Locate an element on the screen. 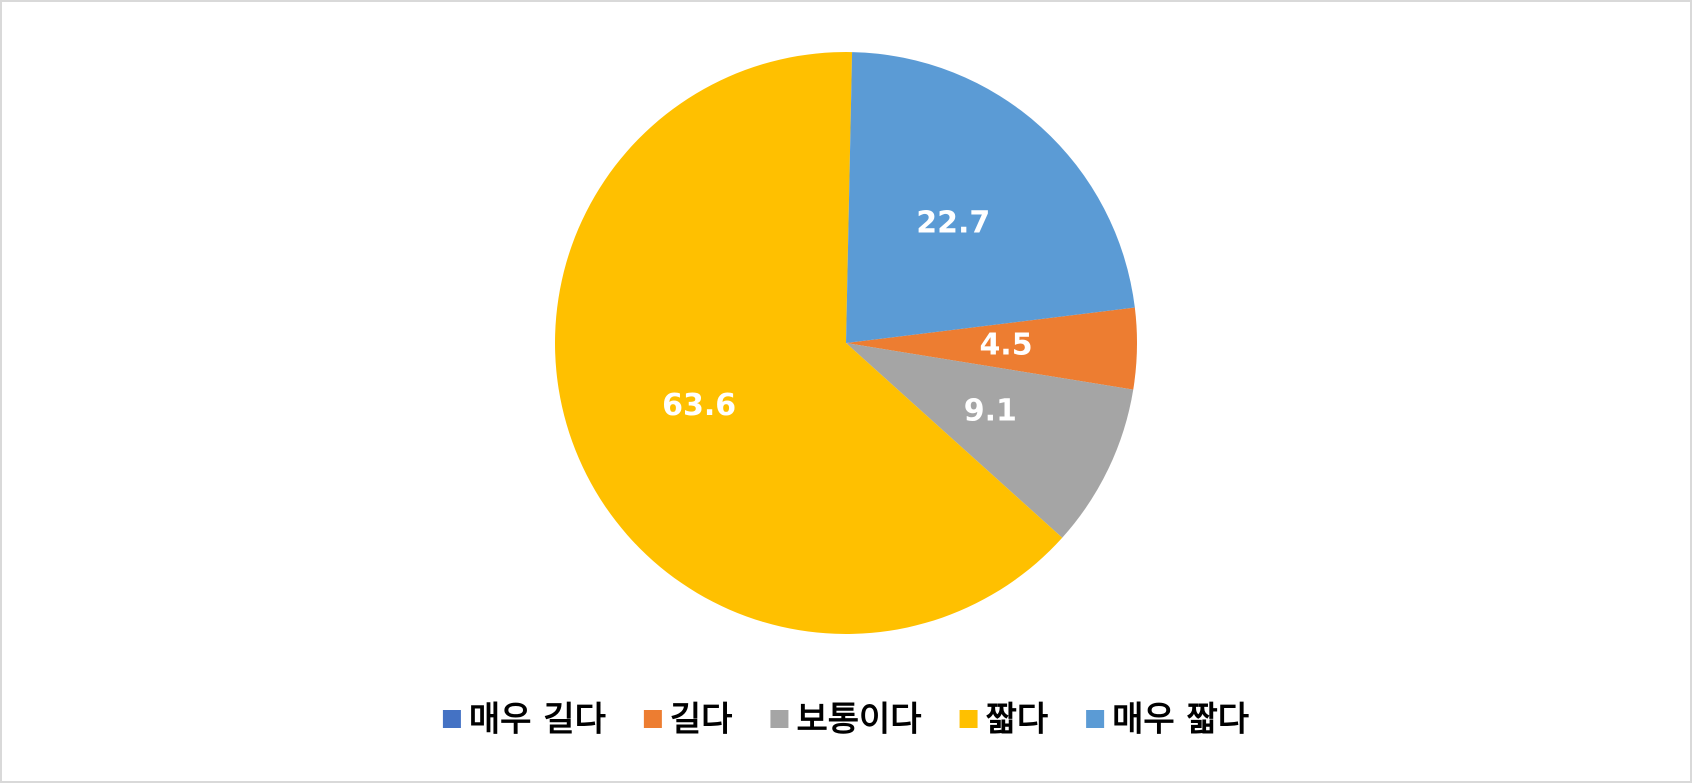  legend-label: 매우 길다 is located at coordinates (537, 720).